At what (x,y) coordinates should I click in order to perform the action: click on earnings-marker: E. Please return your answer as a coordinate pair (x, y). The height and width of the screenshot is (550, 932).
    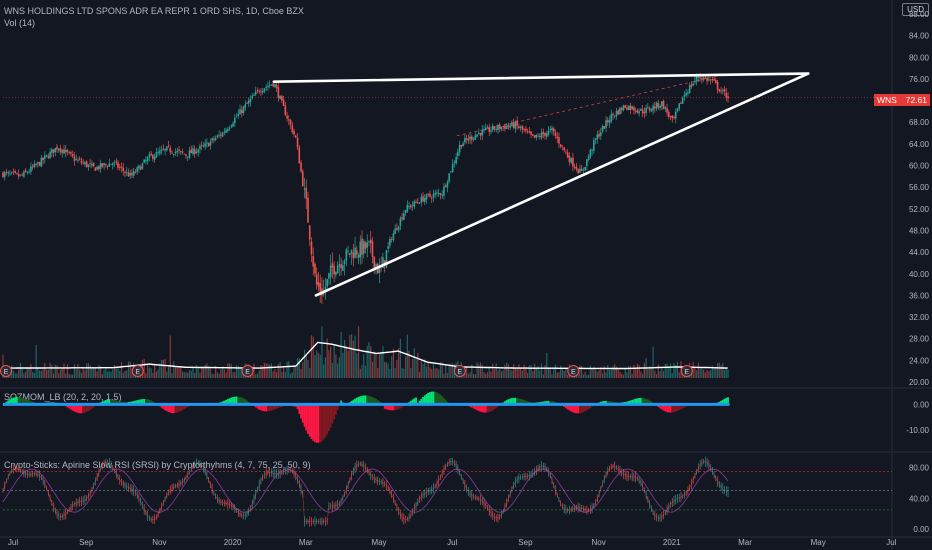
    Looking at the image, I should click on (6, 371).